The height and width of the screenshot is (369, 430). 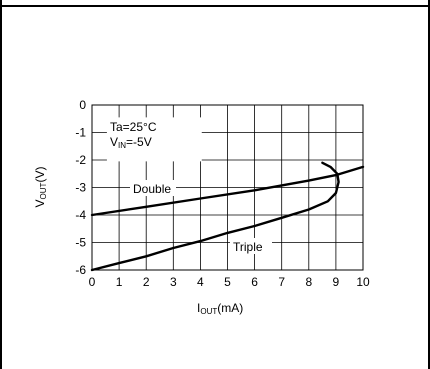 I want to click on x-tick-label: 7, so click(x=281, y=282).